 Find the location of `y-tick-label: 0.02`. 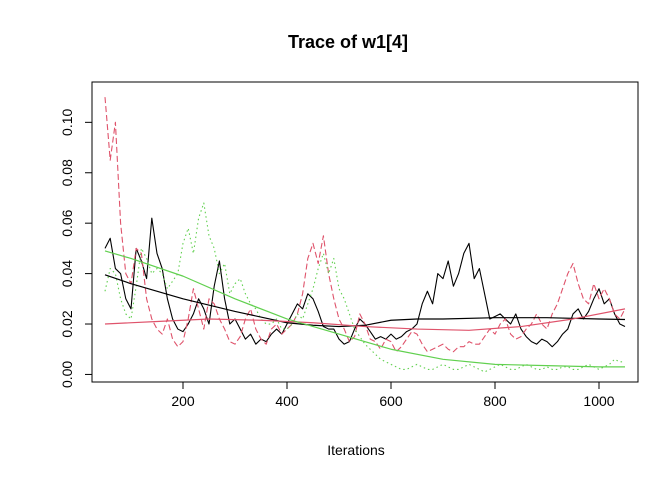

y-tick-label: 0.02 is located at coordinates (67, 323).